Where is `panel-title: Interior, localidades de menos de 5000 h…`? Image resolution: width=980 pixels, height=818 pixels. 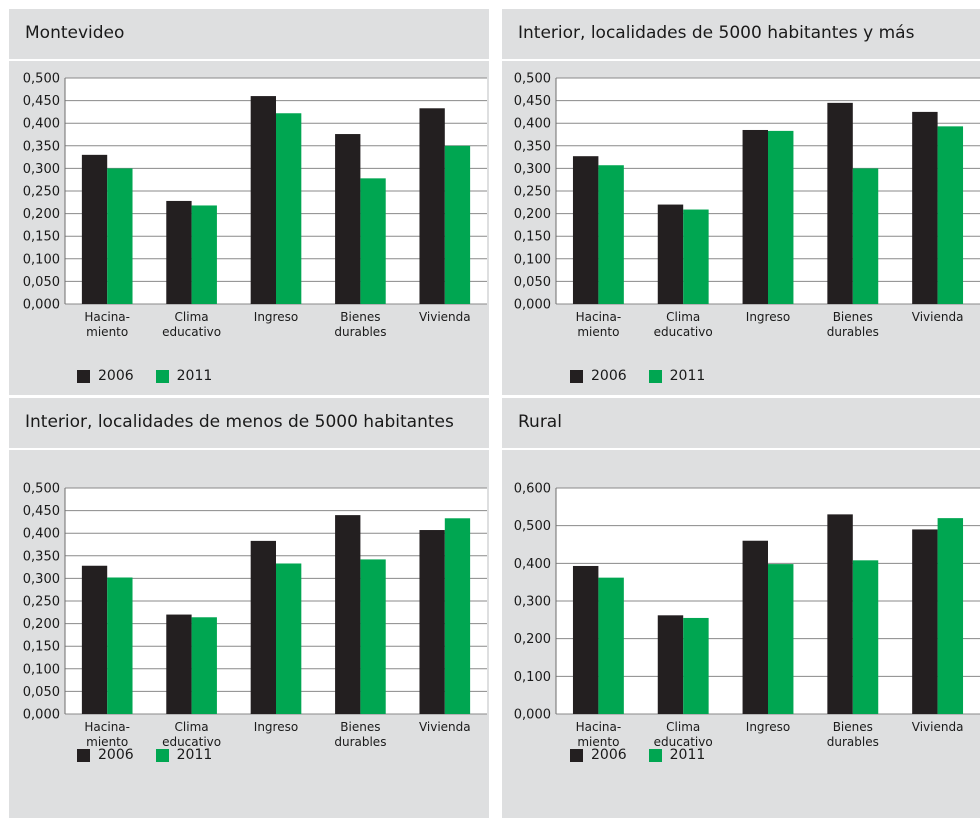
panel-title: Interior, localidades de menos de 5000 h… is located at coordinates (239, 422).